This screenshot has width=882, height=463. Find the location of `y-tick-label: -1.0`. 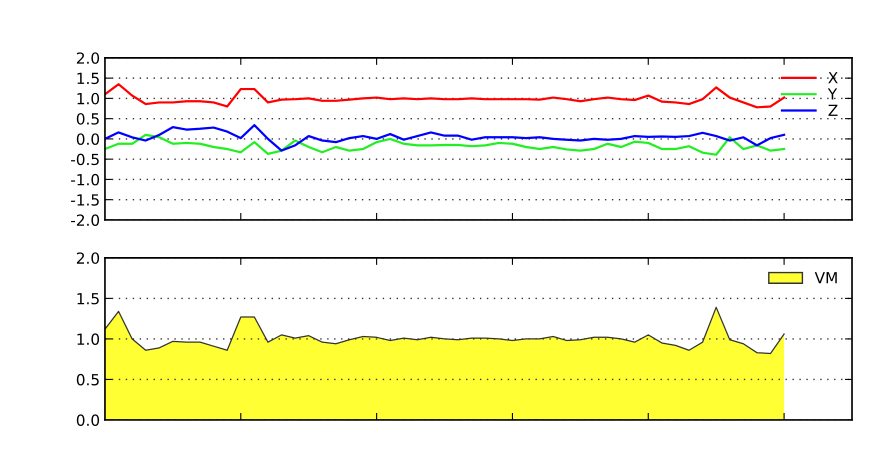

y-tick-label: -1.0 is located at coordinates (85, 180).